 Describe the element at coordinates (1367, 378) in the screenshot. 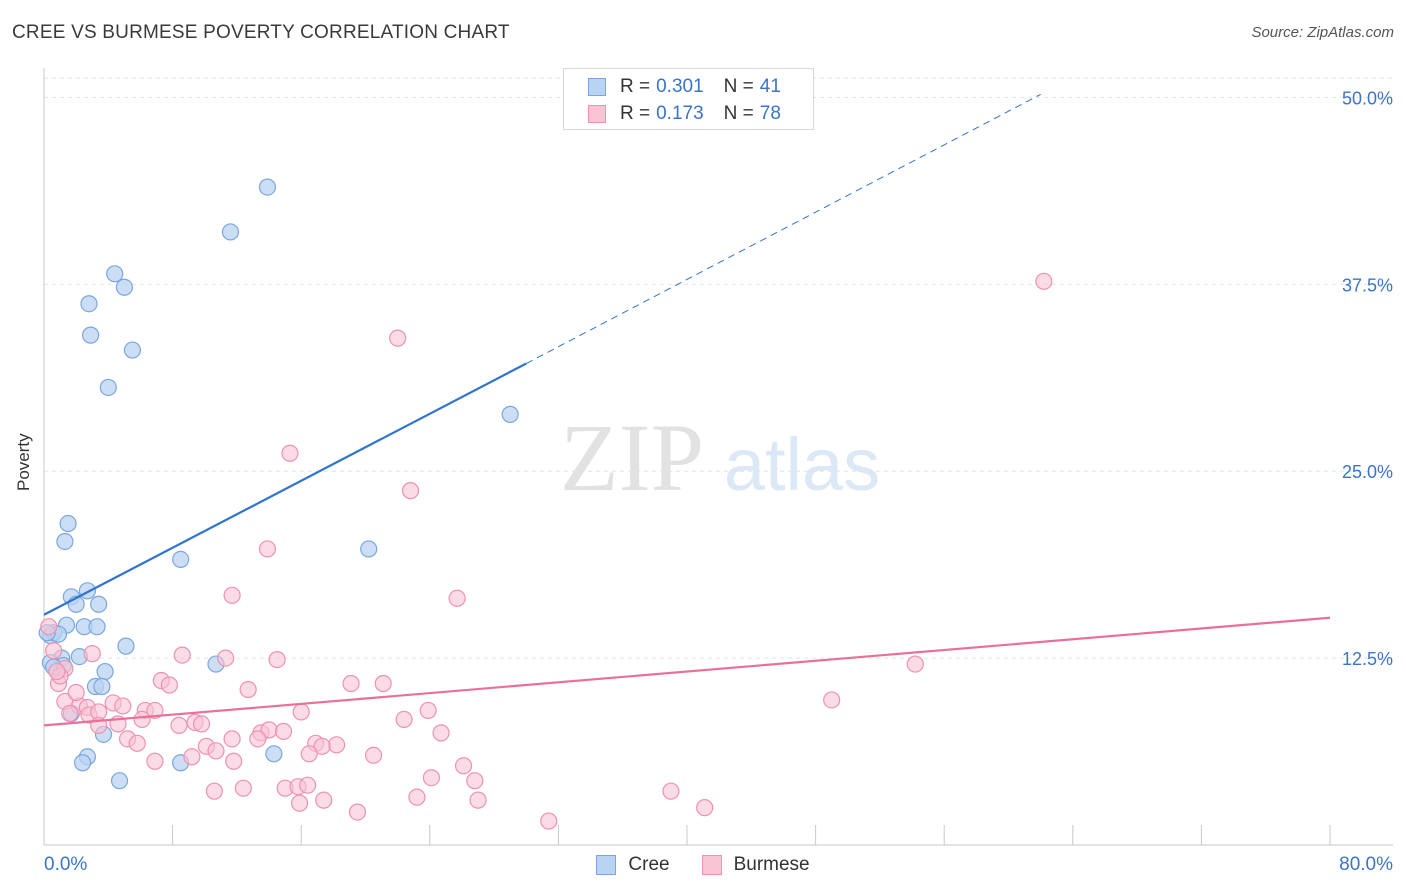

I see `y-tick-labels: 12.5% 25.0% 37.5% 50.0%` at that location.